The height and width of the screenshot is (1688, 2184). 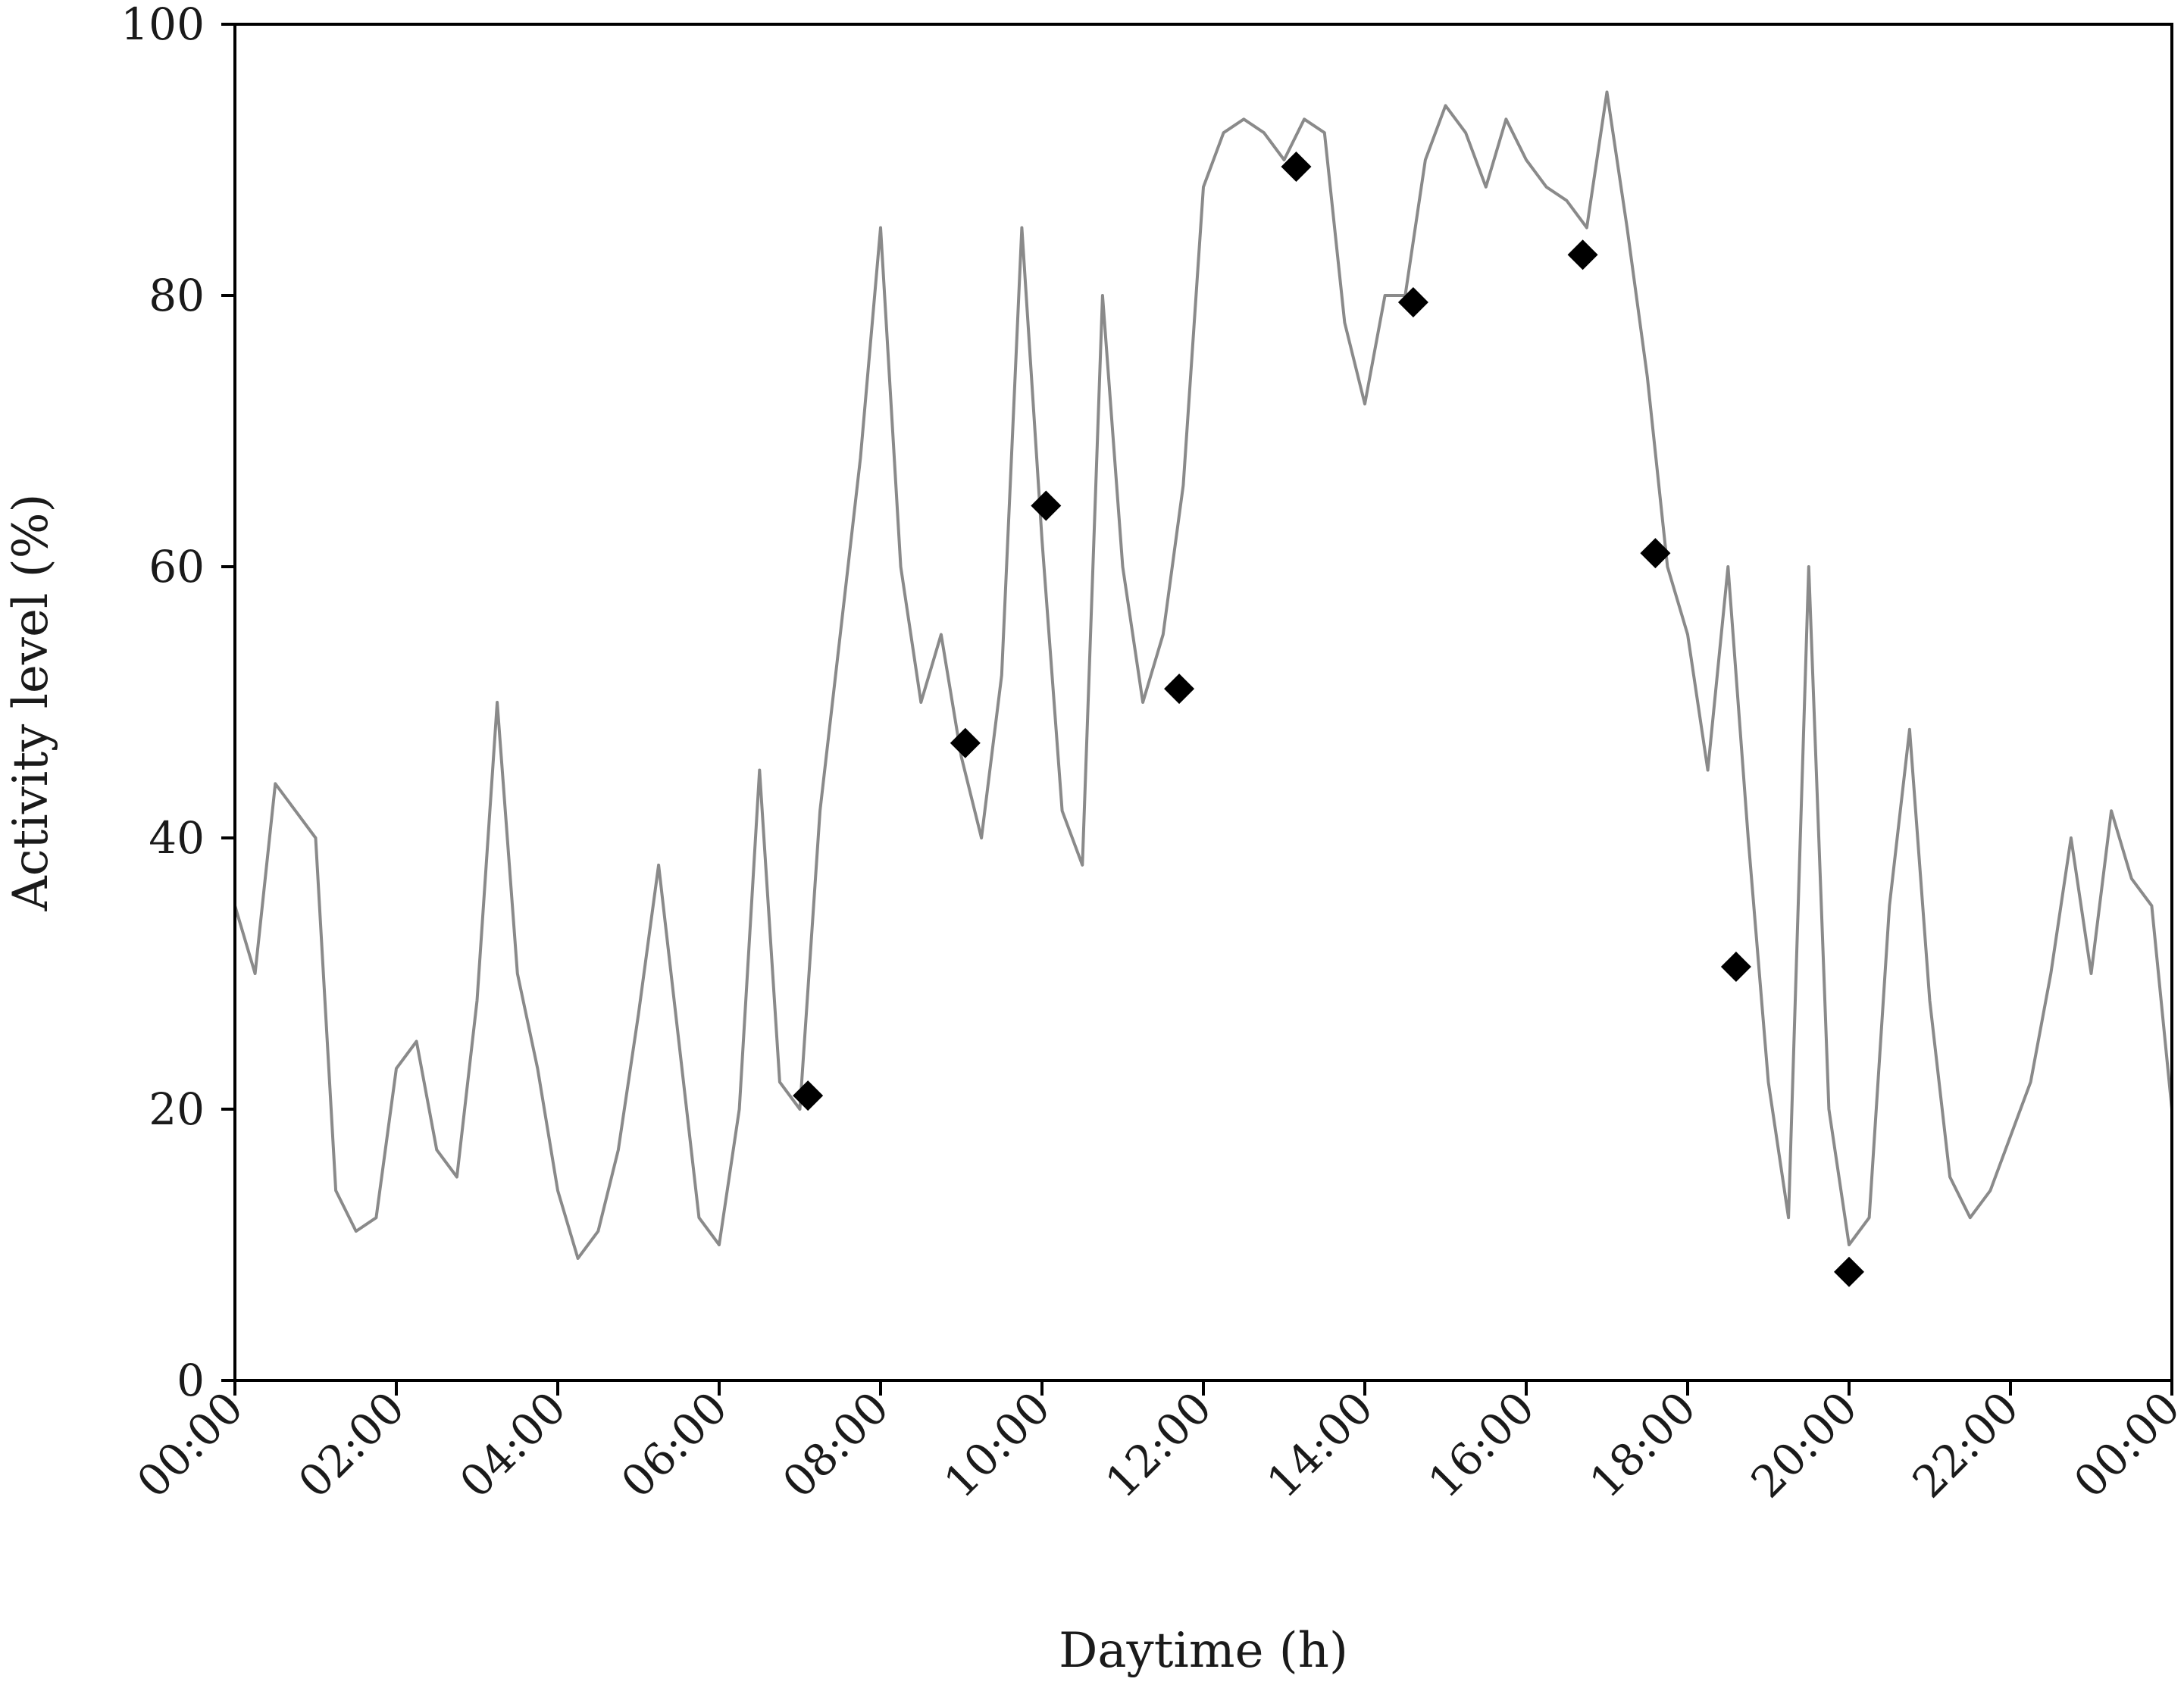 I want to click on x-tick-label: 14:00, so click(x=1320, y=1445).